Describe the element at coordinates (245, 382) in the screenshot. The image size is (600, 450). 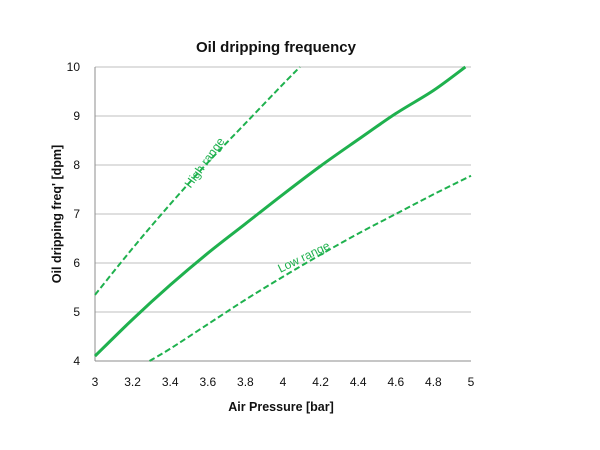
I see `x-tick-label: 3.8` at that location.